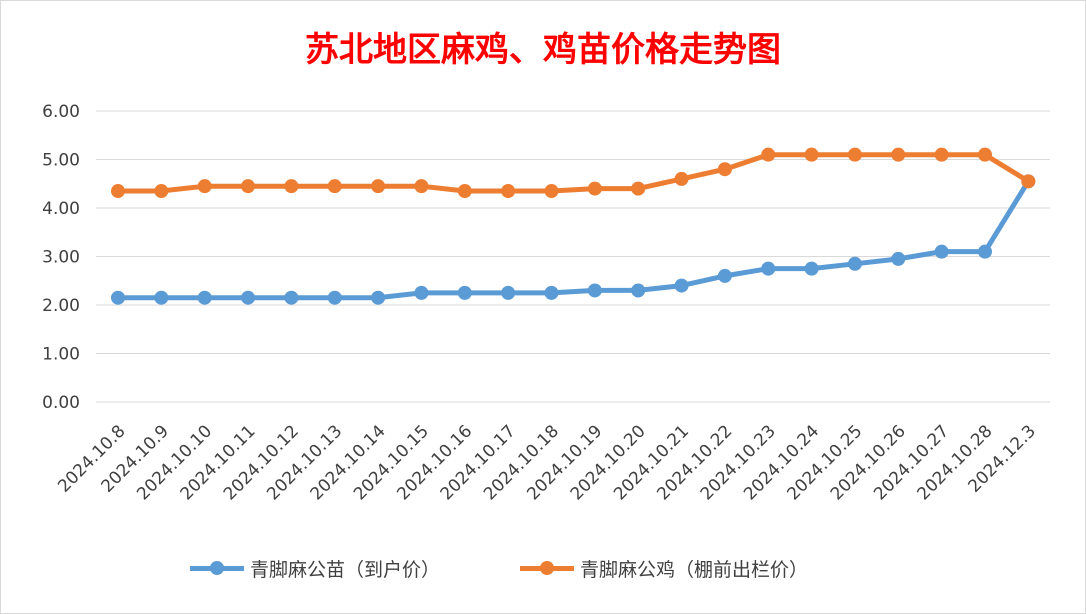 The height and width of the screenshot is (614, 1086). I want to click on legend-label-seedling: 青脚麻公苗（到户价）, so click(345, 569).